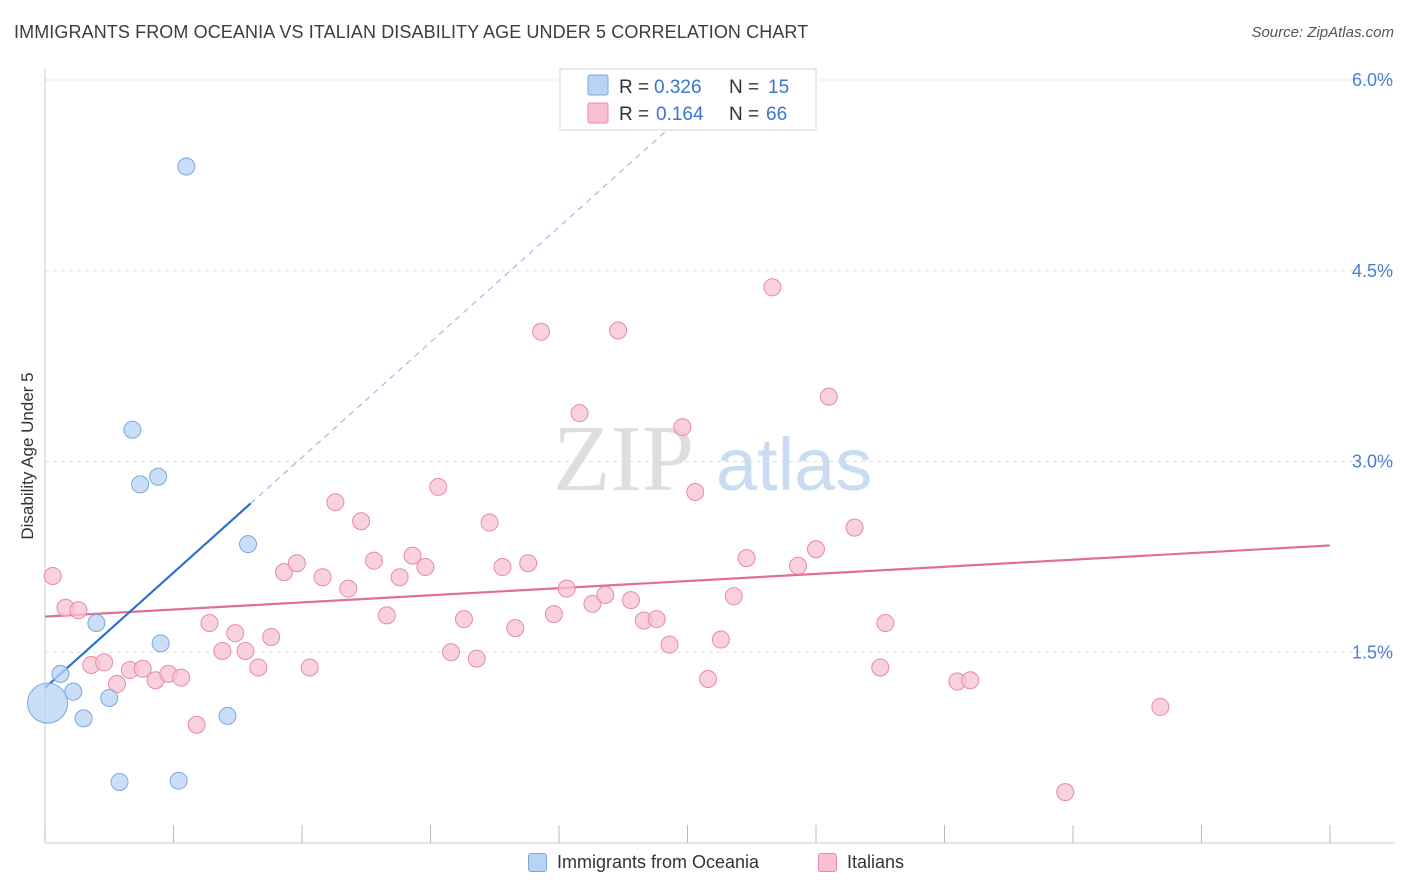 This screenshot has width=1406, height=892. Describe the element at coordinates (598, 113) in the screenshot. I see `legend-swatch-italians` at that location.